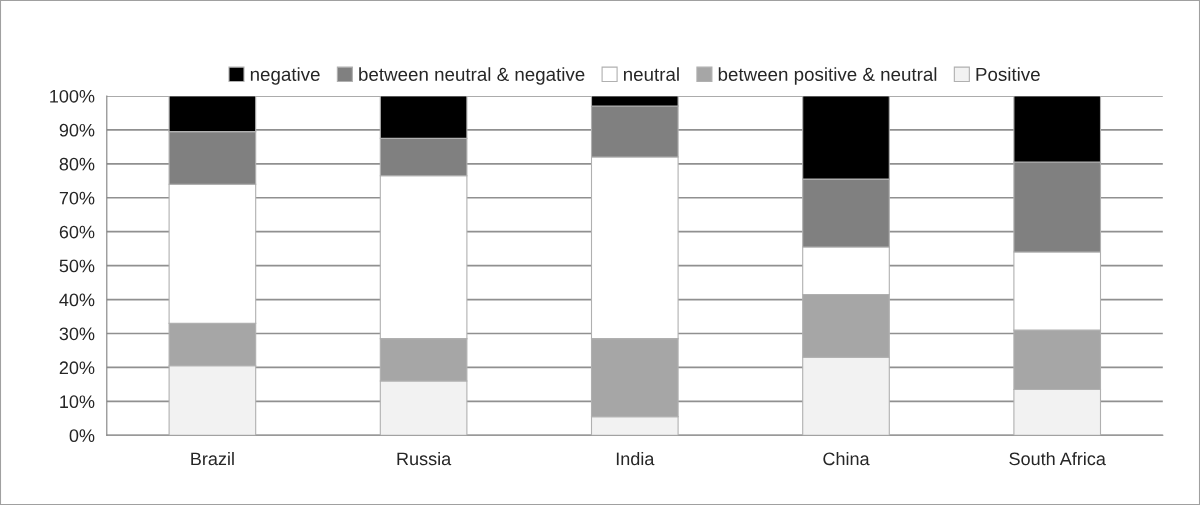 This screenshot has width=1200, height=505. What do you see at coordinates (212, 458) in the screenshot?
I see `x-tick-label: Brazil` at bounding box center [212, 458].